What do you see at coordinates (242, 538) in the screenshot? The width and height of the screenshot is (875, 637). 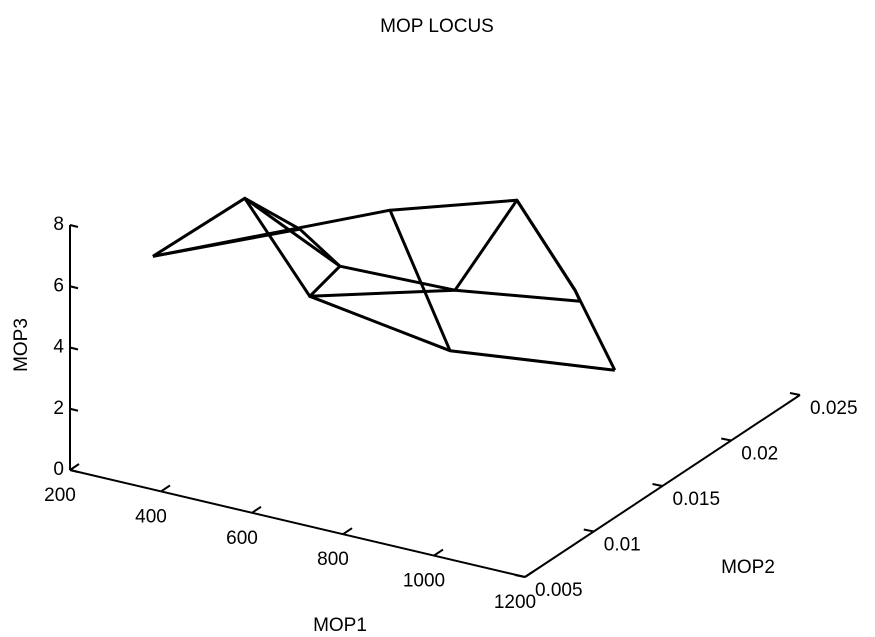 I see `x-tick-label: 600` at bounding box center [242, 538].